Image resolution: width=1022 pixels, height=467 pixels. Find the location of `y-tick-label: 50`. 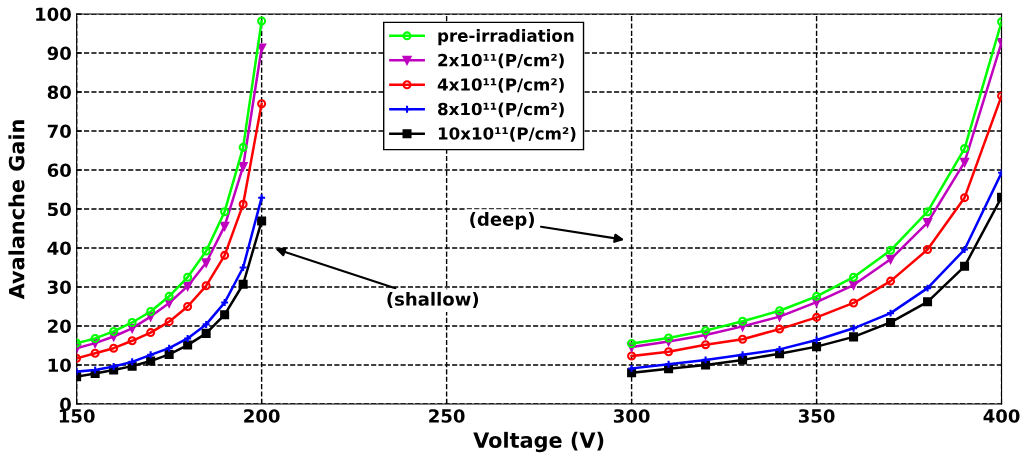

y-tick-label: 50 is located at coordinates (59, 209).